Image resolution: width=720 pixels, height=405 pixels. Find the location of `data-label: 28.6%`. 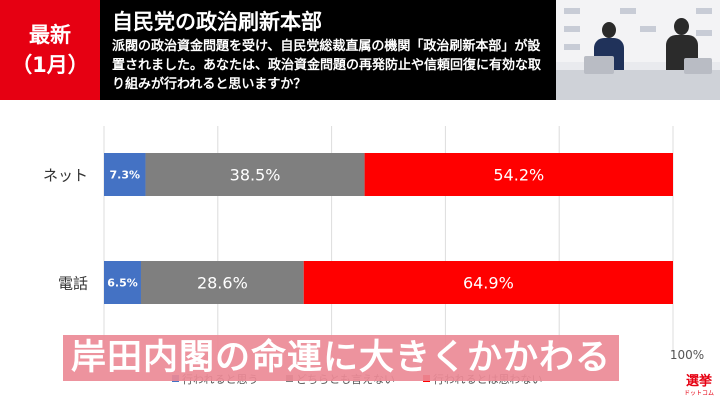

data-label: 28.6% is located at coordinates (222, 283).